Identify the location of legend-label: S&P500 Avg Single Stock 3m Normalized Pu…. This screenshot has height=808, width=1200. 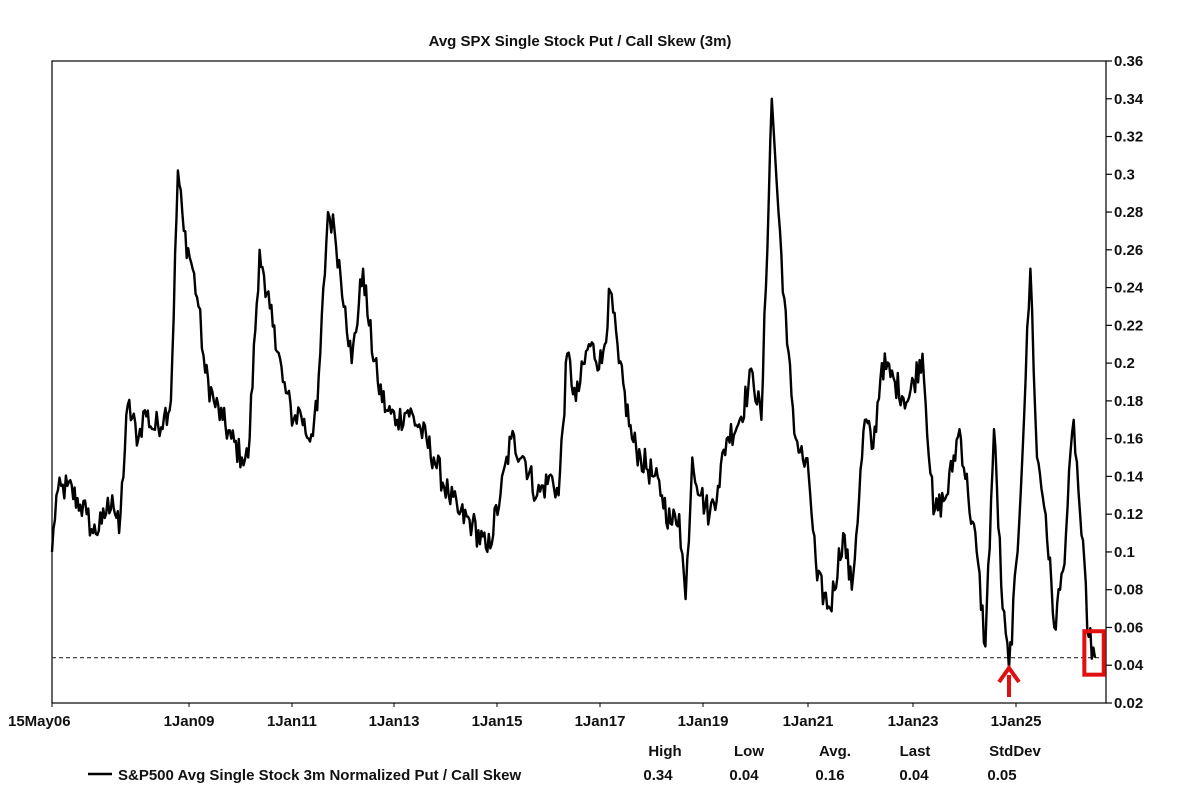
(320, 775).